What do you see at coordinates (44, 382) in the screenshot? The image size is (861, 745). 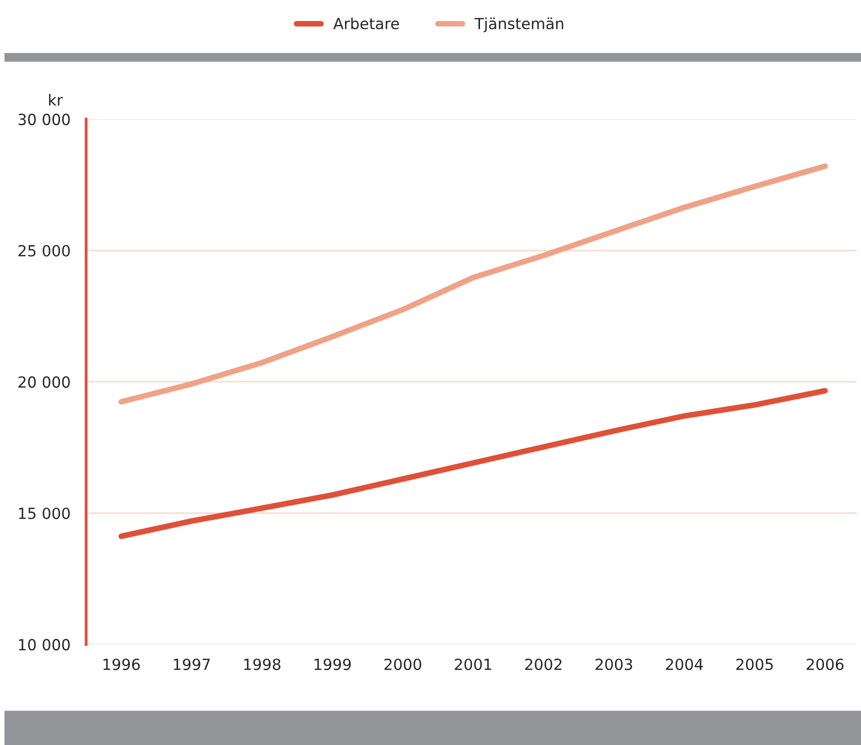 I see `y-tick-label: 20 000` at bounding box center [44, 382].